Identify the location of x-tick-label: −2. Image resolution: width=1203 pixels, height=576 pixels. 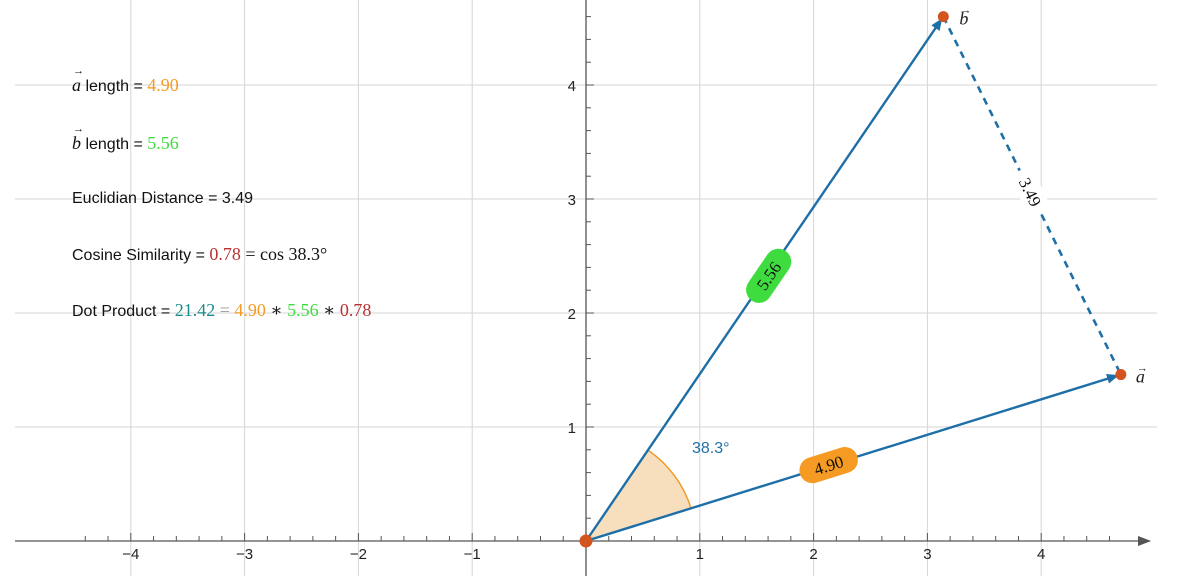
(358, 554).